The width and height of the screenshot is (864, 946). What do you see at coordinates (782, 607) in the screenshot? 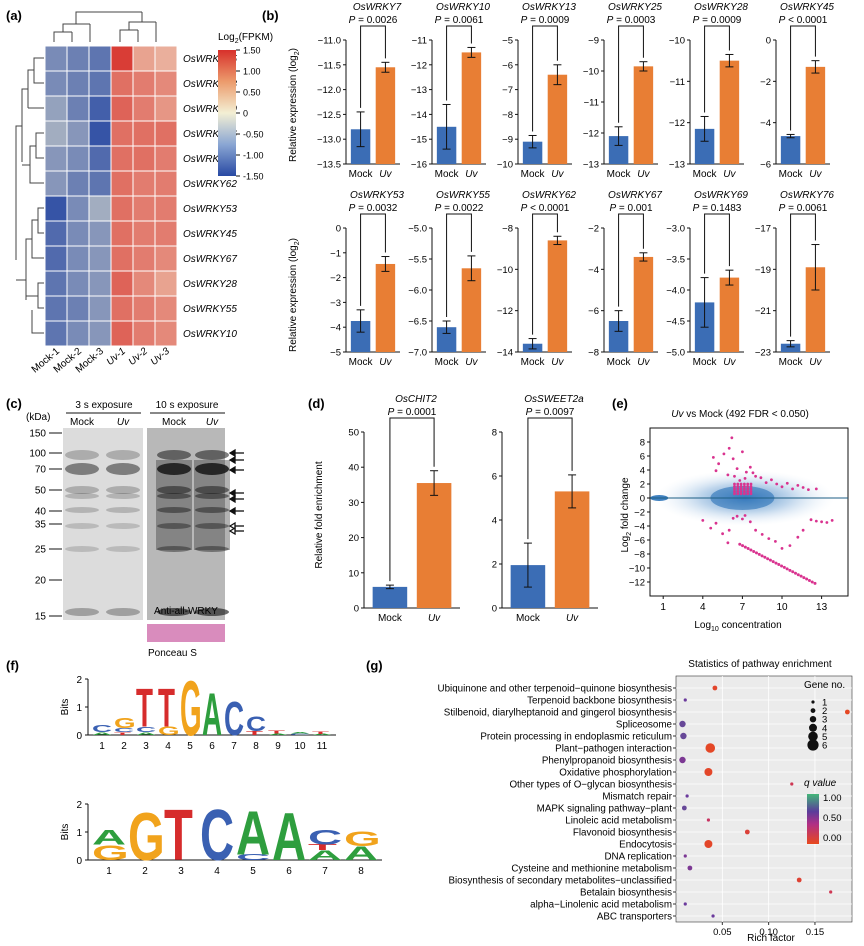
I see `ma-x-tick-label: 10` at bounding box center [782, 607].